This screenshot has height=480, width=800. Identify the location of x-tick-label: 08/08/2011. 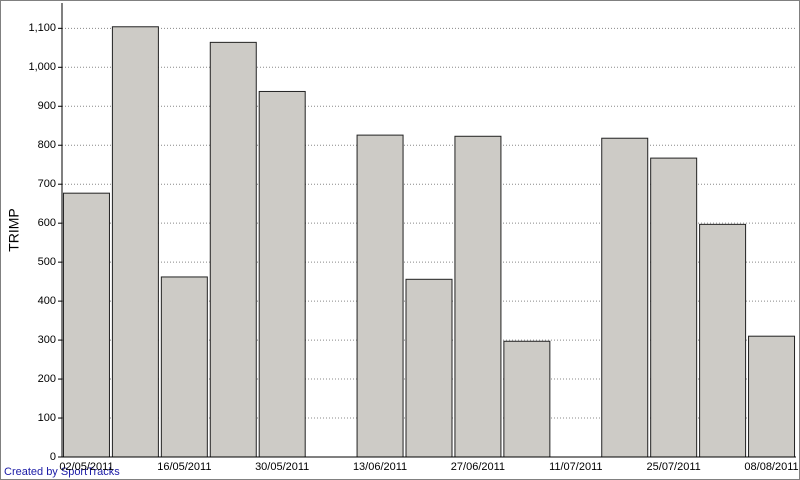
(771, 467).